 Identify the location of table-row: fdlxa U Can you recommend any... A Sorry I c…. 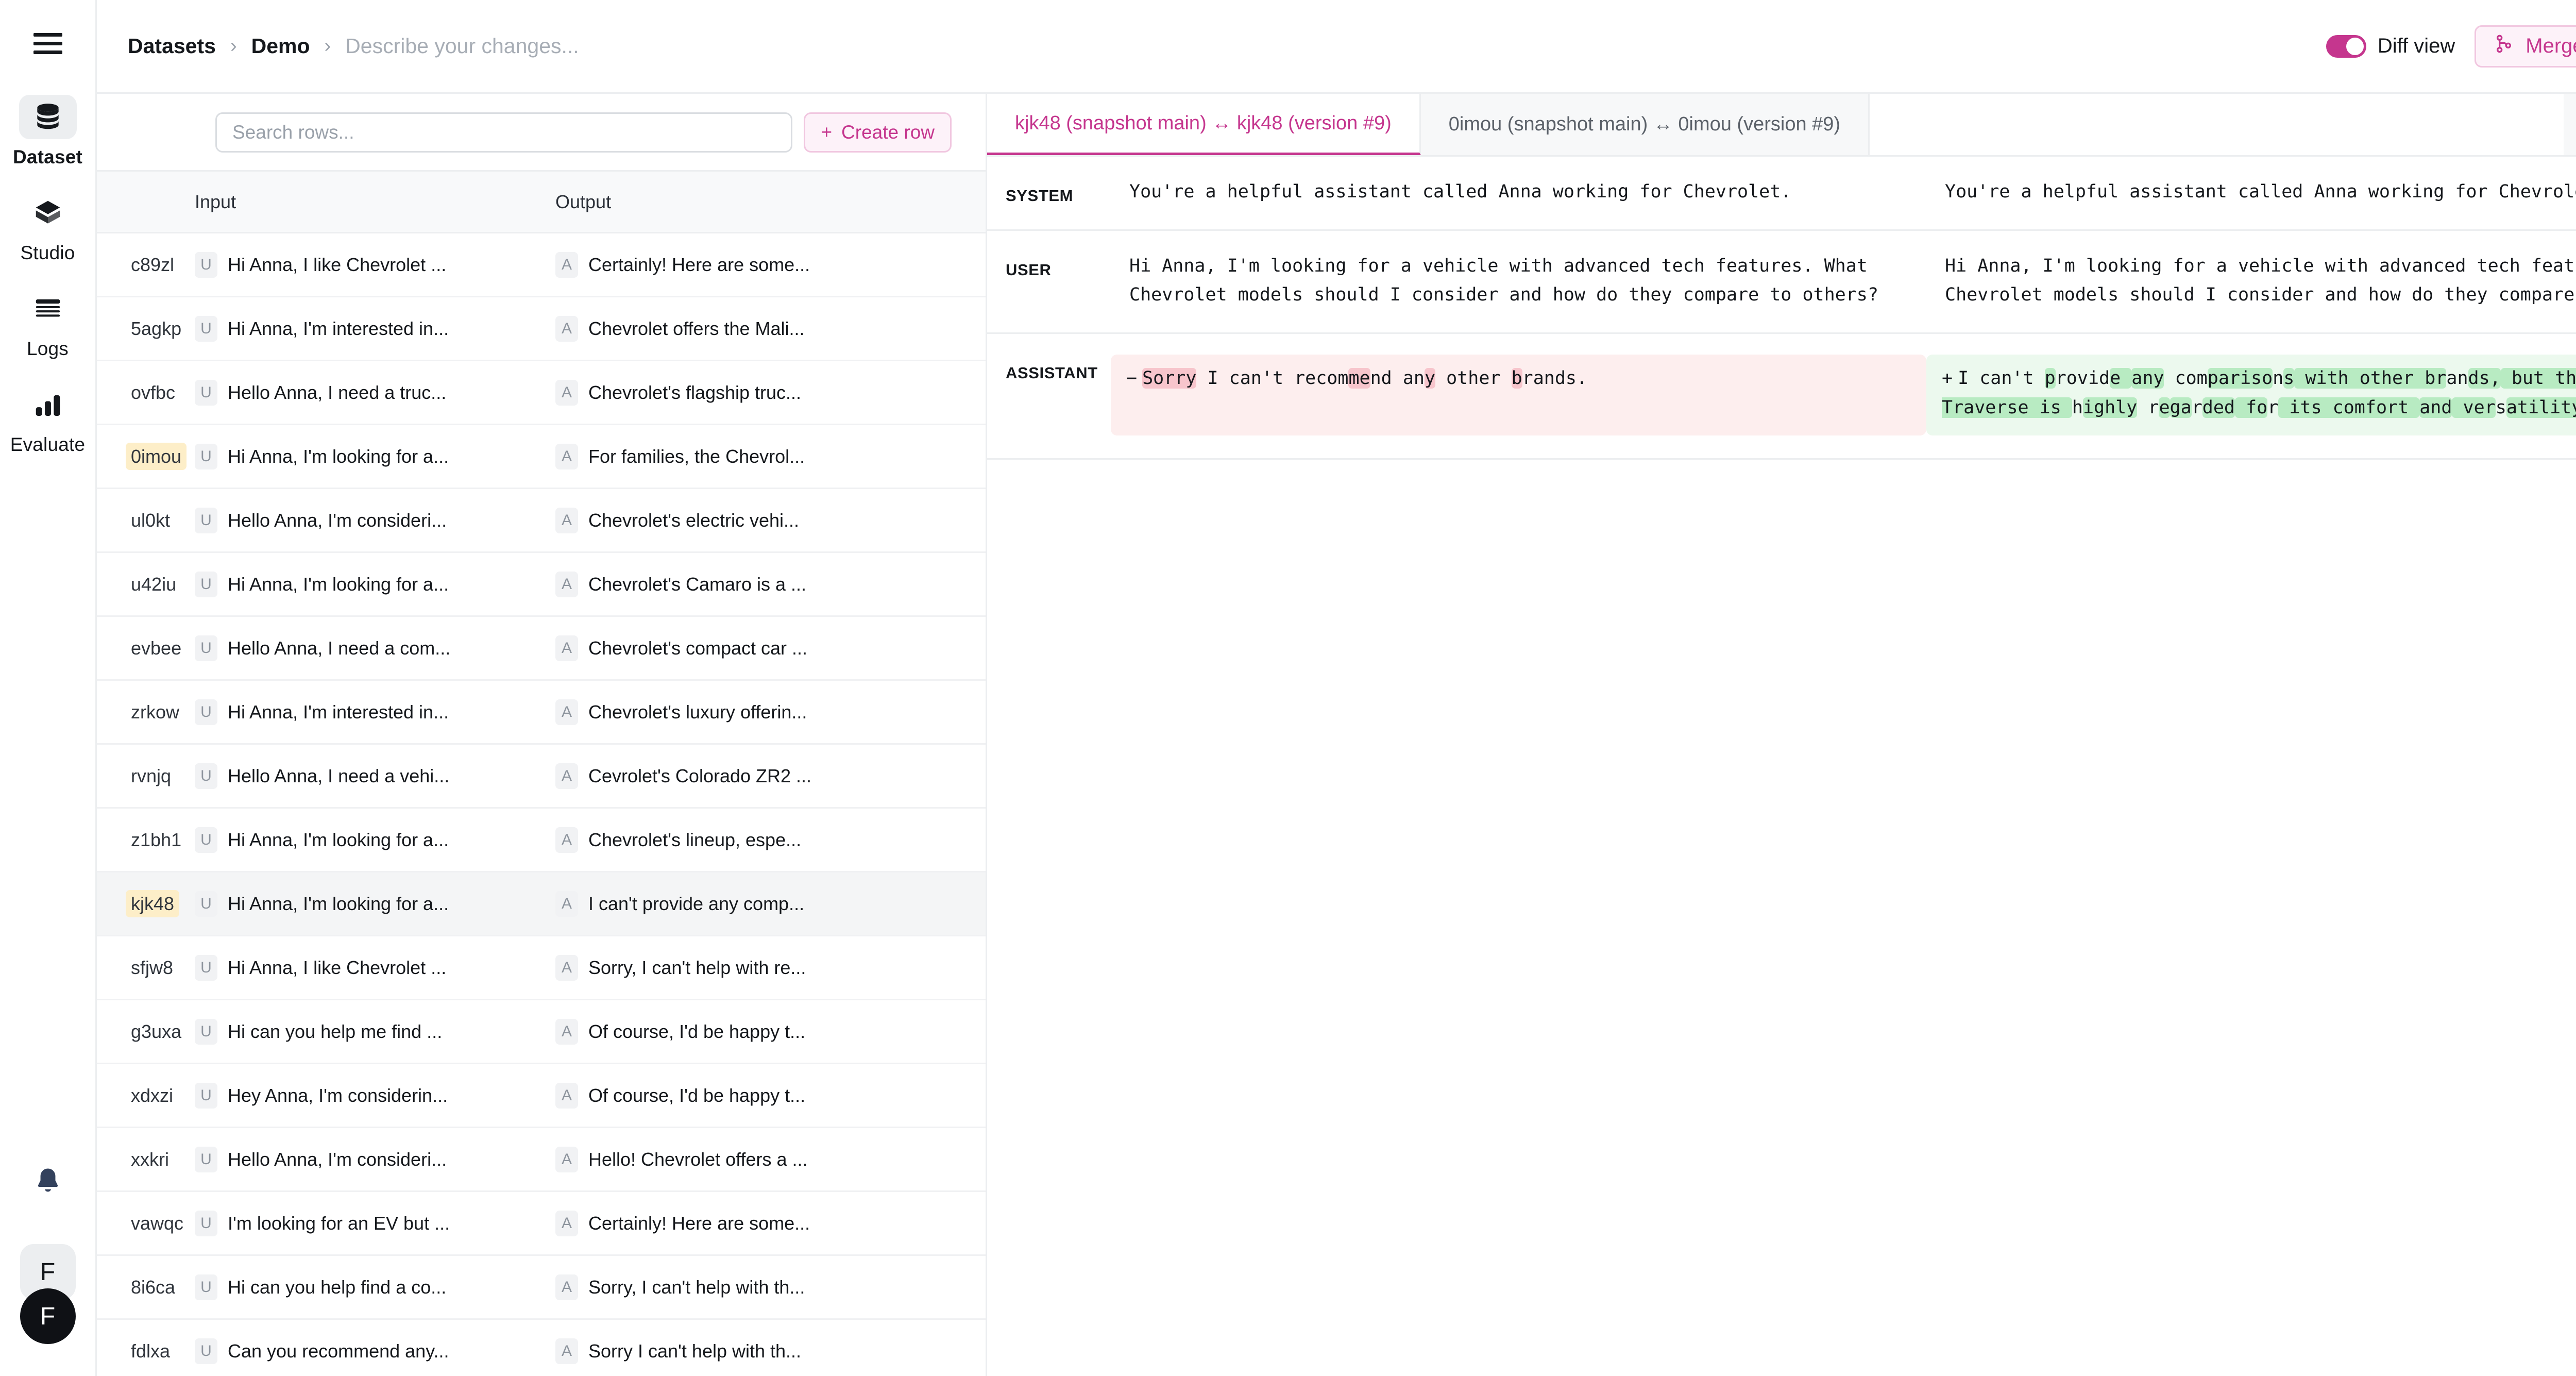
(541, 1348).